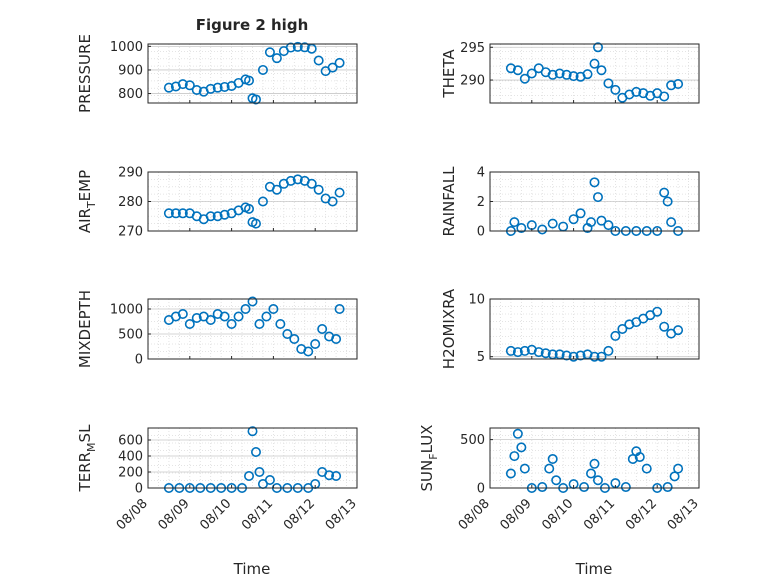  Describe the element at coordinates (85, 329) in the screenshot. I see `y-axis-label: MIXDEPTH` at that location.